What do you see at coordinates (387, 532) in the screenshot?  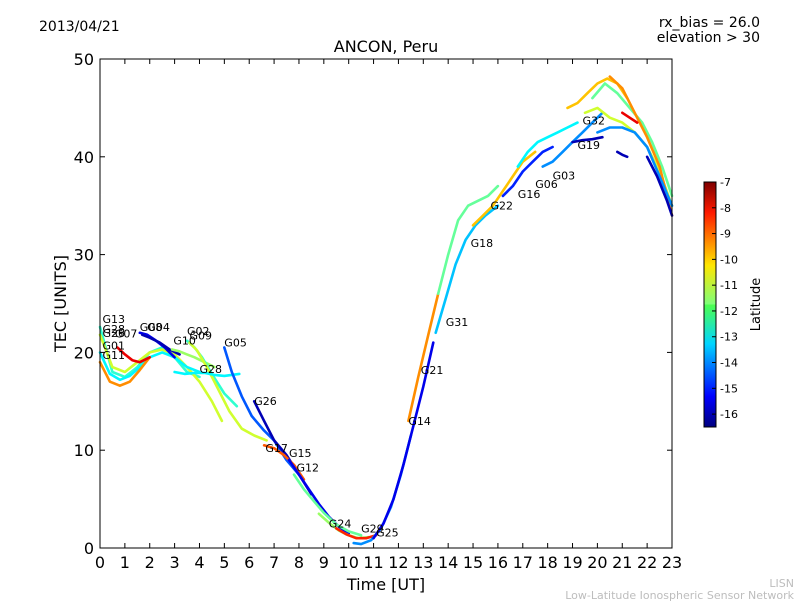 I see `satellite-label: G25` at bounding box center [387, 532].